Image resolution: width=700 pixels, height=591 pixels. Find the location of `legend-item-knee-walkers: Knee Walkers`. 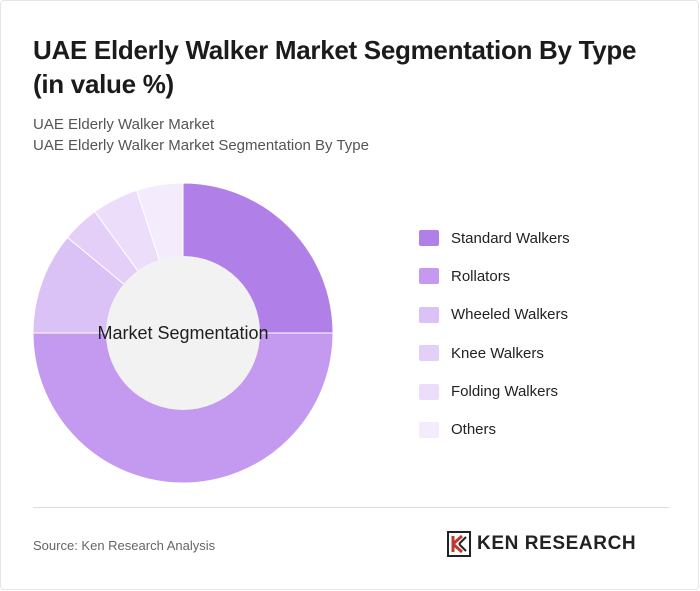

legend-item-knee-walkers: Knee Walkers is located at coordinates (494, 353).